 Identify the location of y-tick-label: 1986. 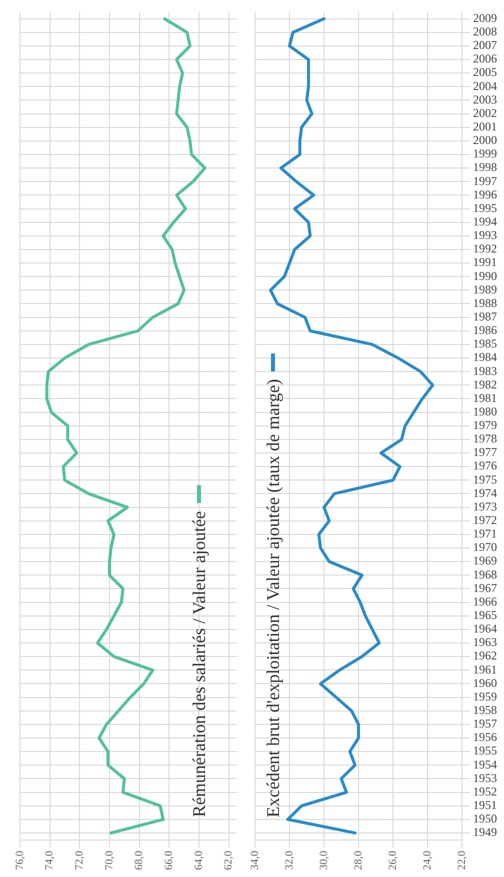
(485, 330).